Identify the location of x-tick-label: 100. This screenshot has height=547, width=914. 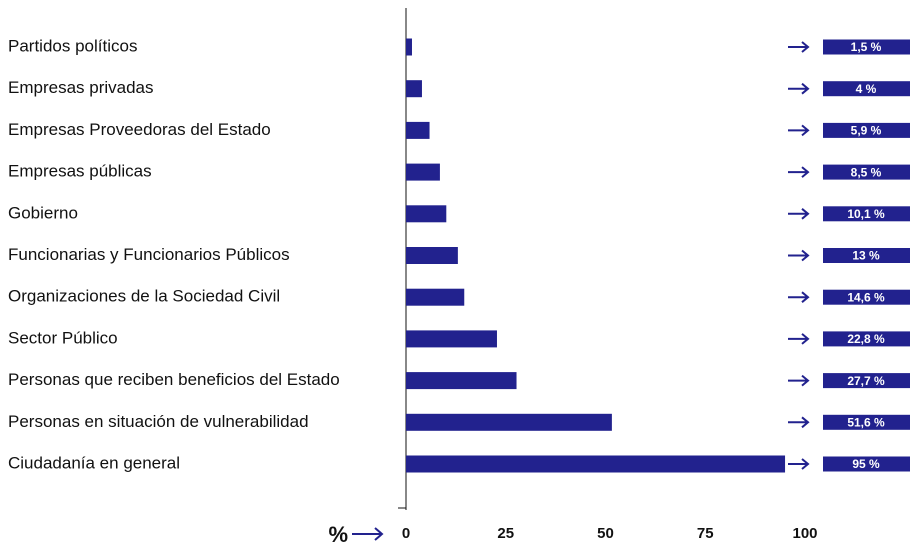
(804, 533).